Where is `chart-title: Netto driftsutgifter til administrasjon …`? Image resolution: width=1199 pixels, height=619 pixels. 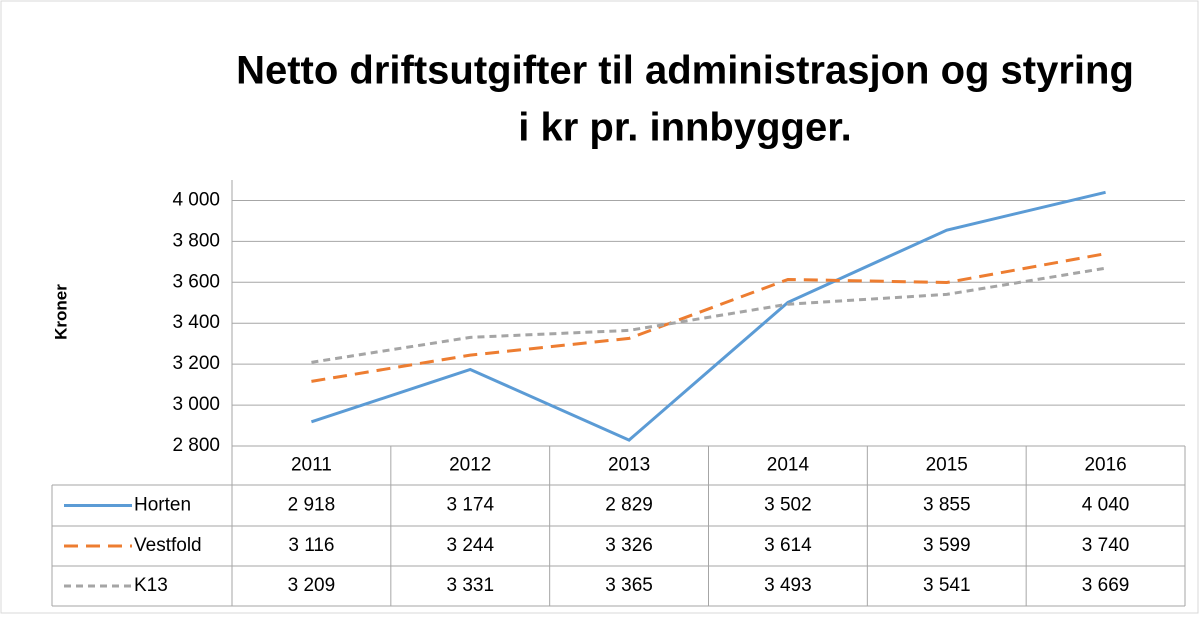 chart-title: Netto driftsutgifter til administrasjon … is located at coordinates (685, 71).